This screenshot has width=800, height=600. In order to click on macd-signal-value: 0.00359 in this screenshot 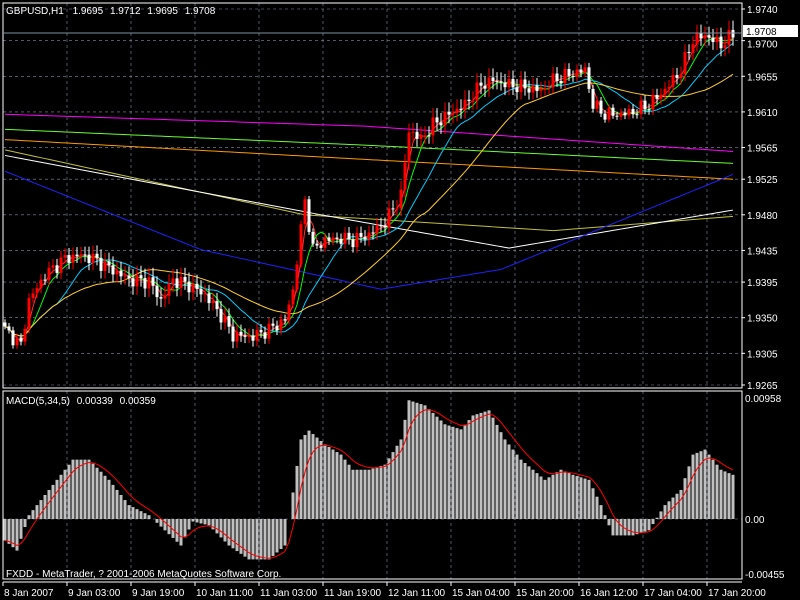, I will do `click(138, 401)`.